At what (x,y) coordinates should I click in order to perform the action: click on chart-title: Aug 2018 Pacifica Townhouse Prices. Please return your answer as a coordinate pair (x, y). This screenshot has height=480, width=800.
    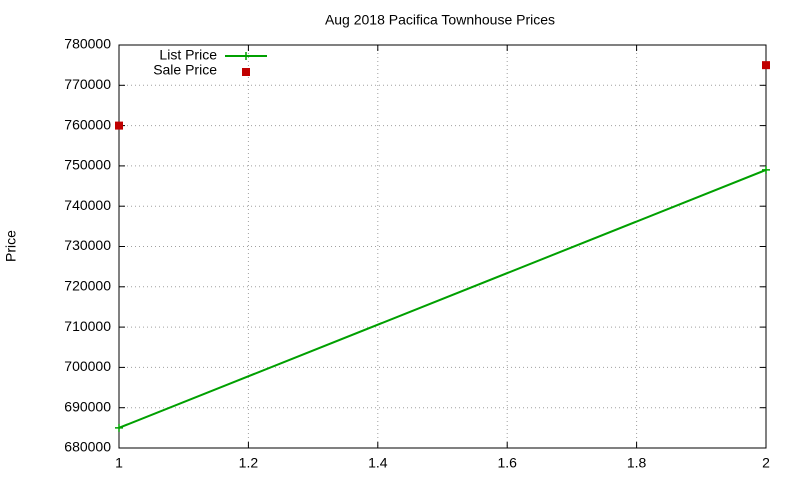
    Looking at the image, I should click on (440, 20).